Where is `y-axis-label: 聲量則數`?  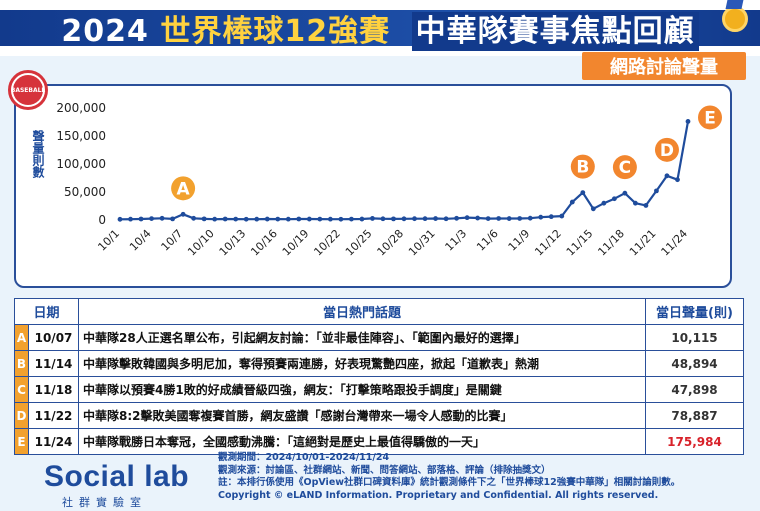
y-axis-label: 聲量則數 is located at coordinates (38, 154).